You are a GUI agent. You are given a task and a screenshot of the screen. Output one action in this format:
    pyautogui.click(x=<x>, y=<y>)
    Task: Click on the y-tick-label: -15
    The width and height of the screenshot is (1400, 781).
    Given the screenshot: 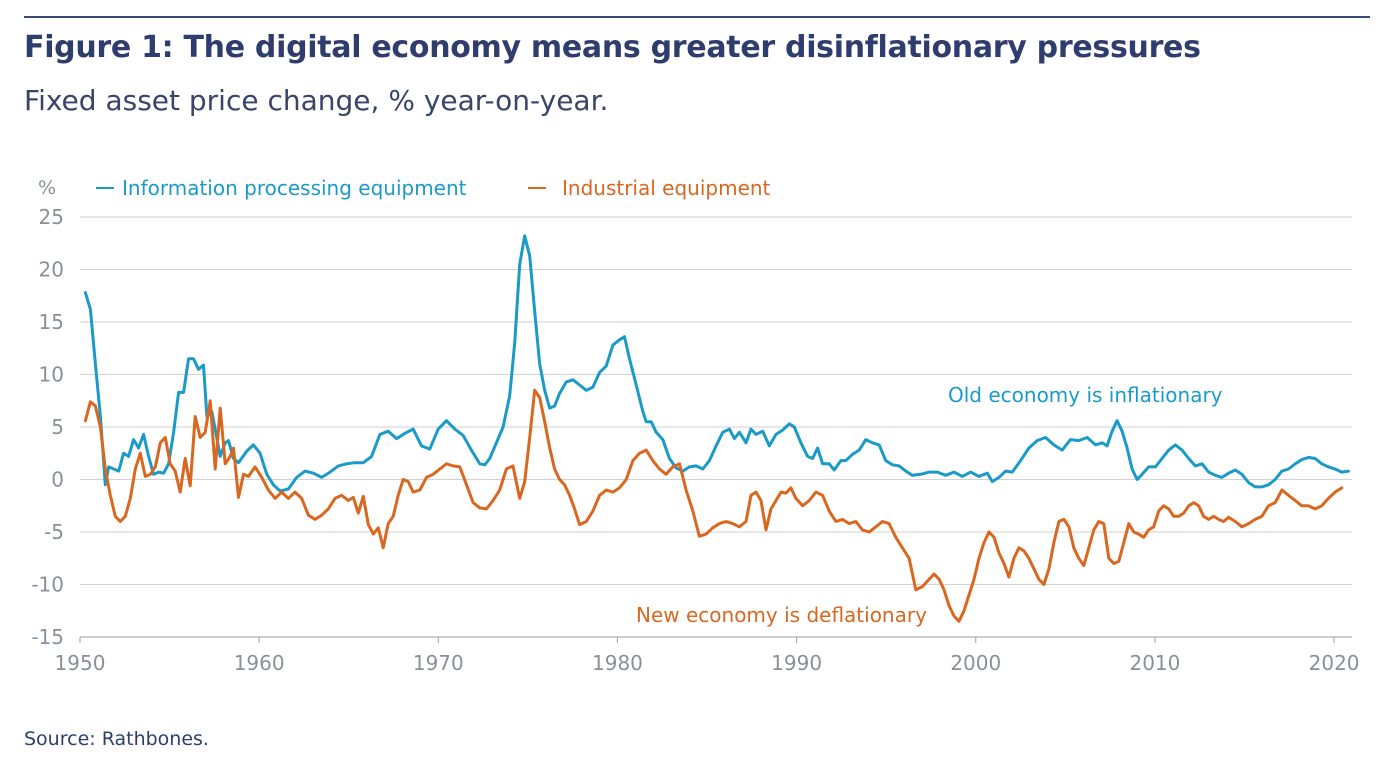 What is the action you would take?
    pyautogui.click(x=47, y=637)
    